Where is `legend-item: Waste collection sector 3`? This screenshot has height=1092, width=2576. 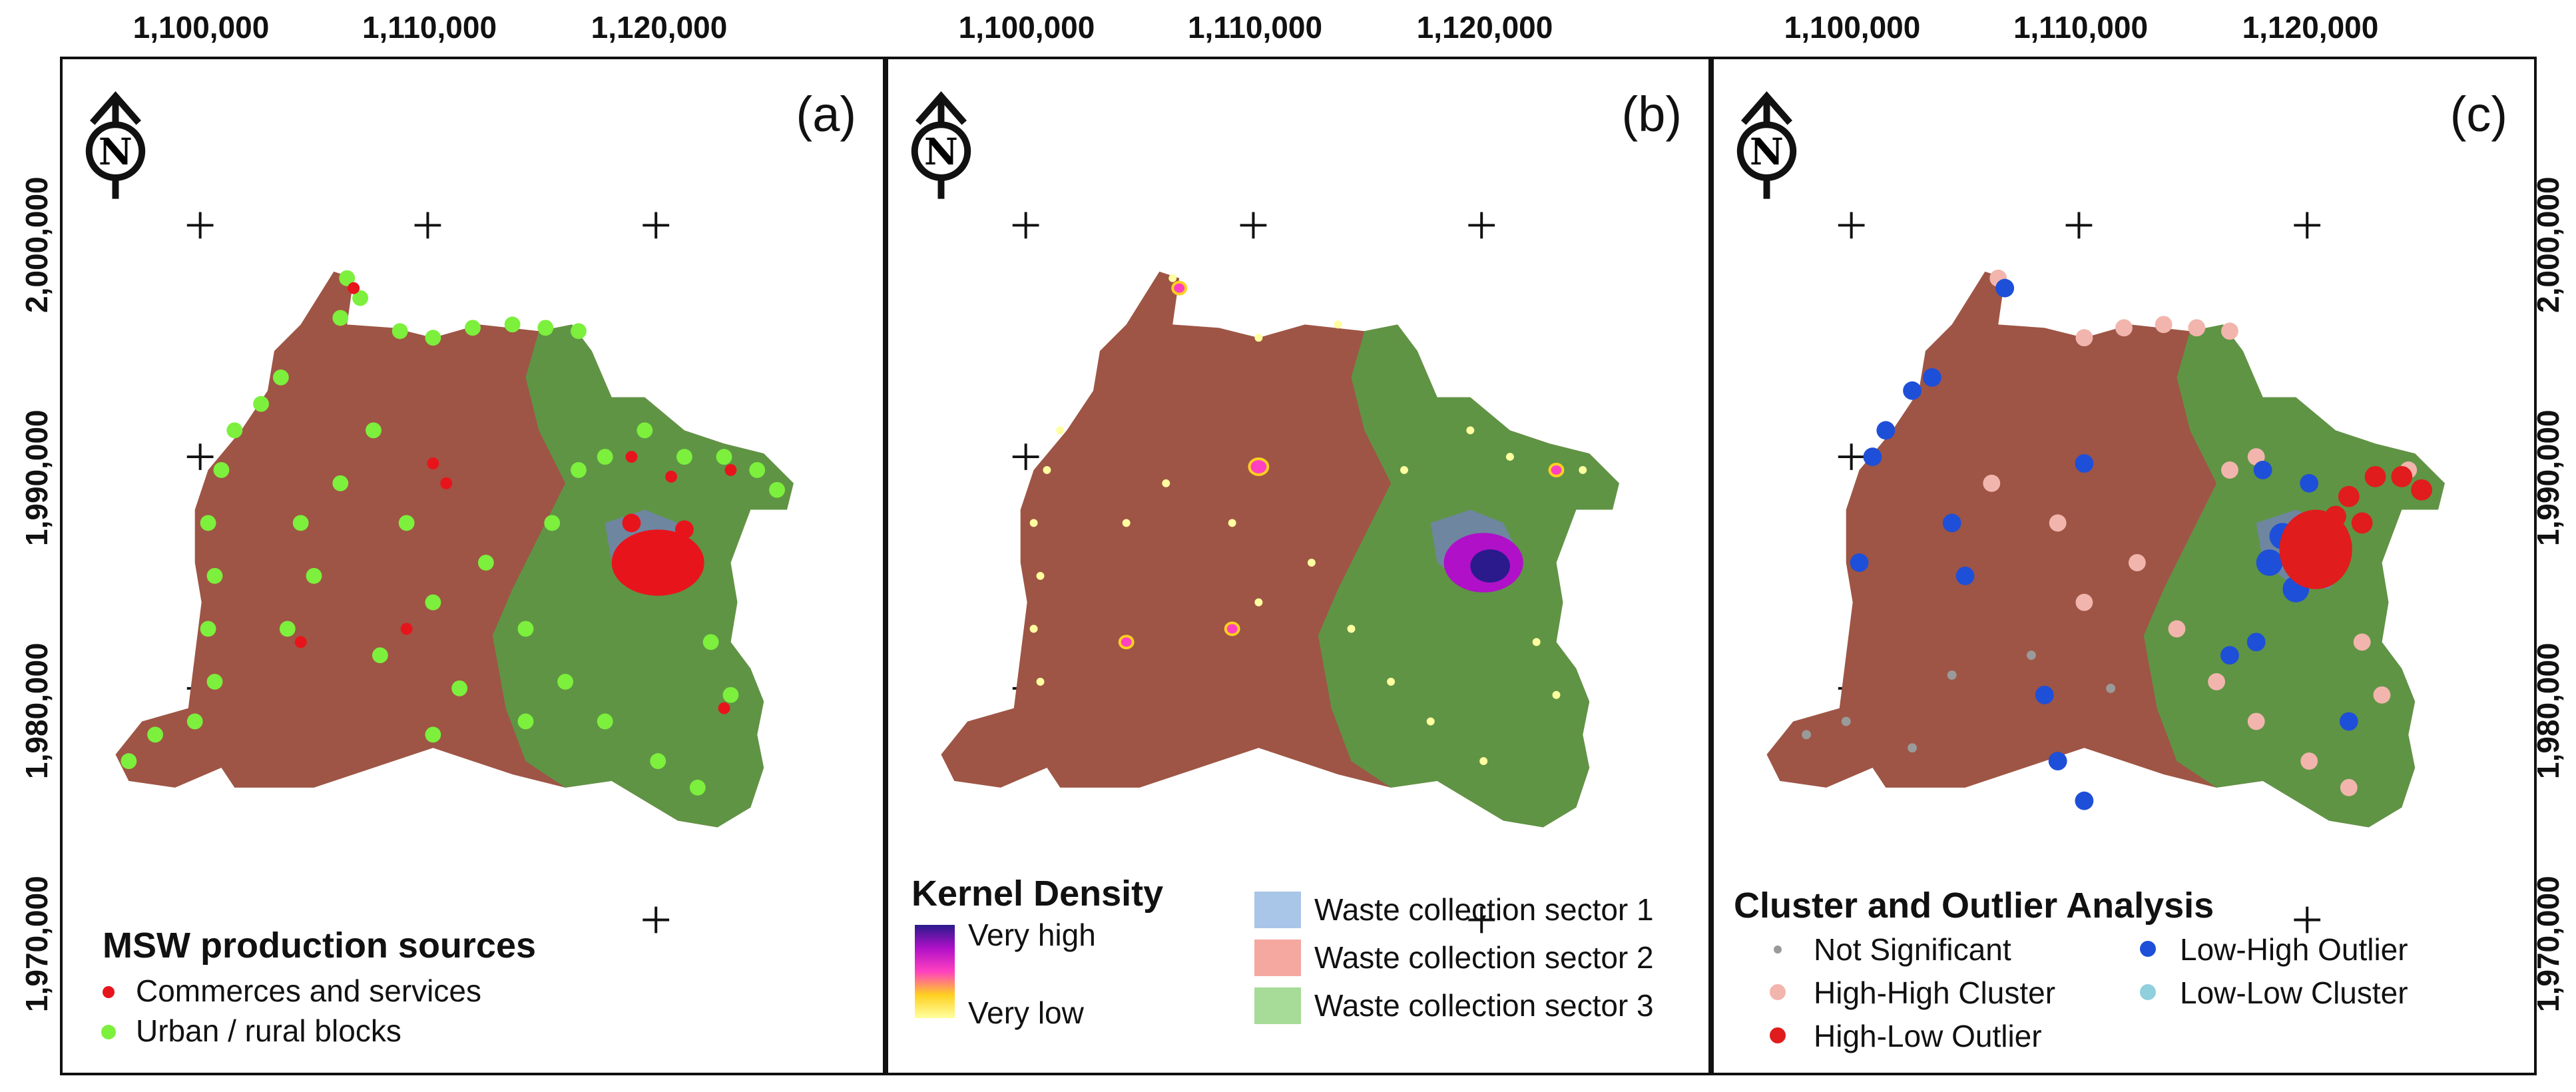
legend-item: Waste collection sector 3 is located at coordinates (1484, 1006).